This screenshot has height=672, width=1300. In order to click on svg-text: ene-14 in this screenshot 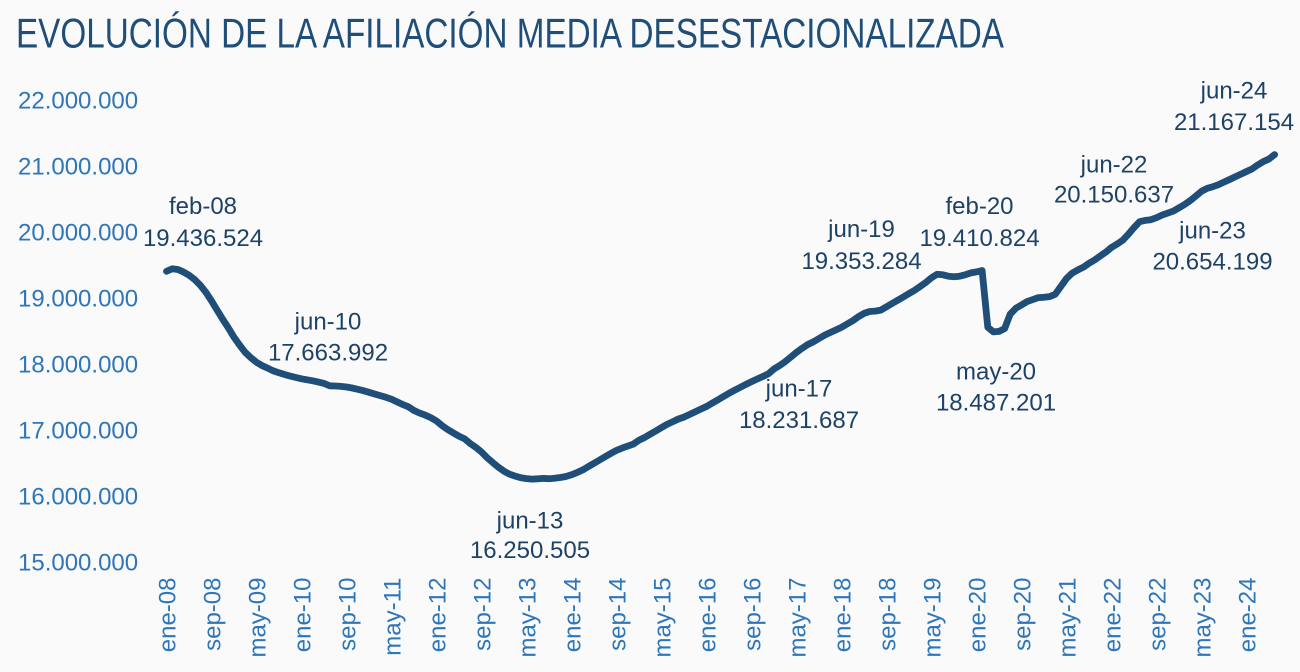, I will do `click(572, 615)`.